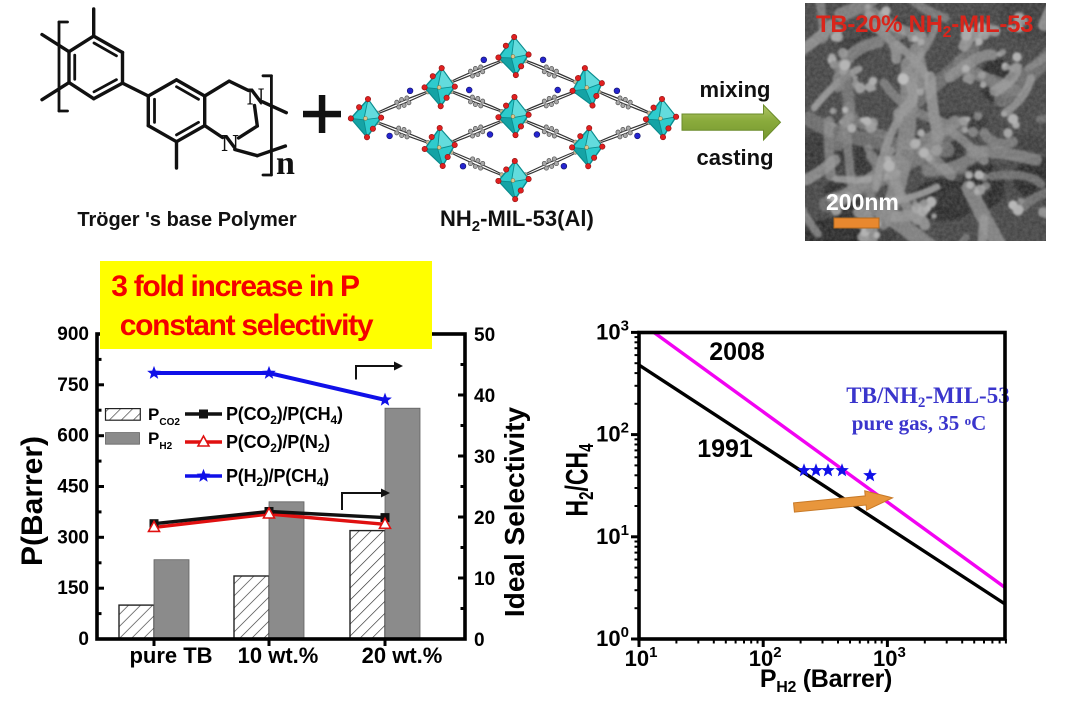 The image size is (1079, 717). I want to click on svg-text: 3 fold increase in P, so click(235, 286).